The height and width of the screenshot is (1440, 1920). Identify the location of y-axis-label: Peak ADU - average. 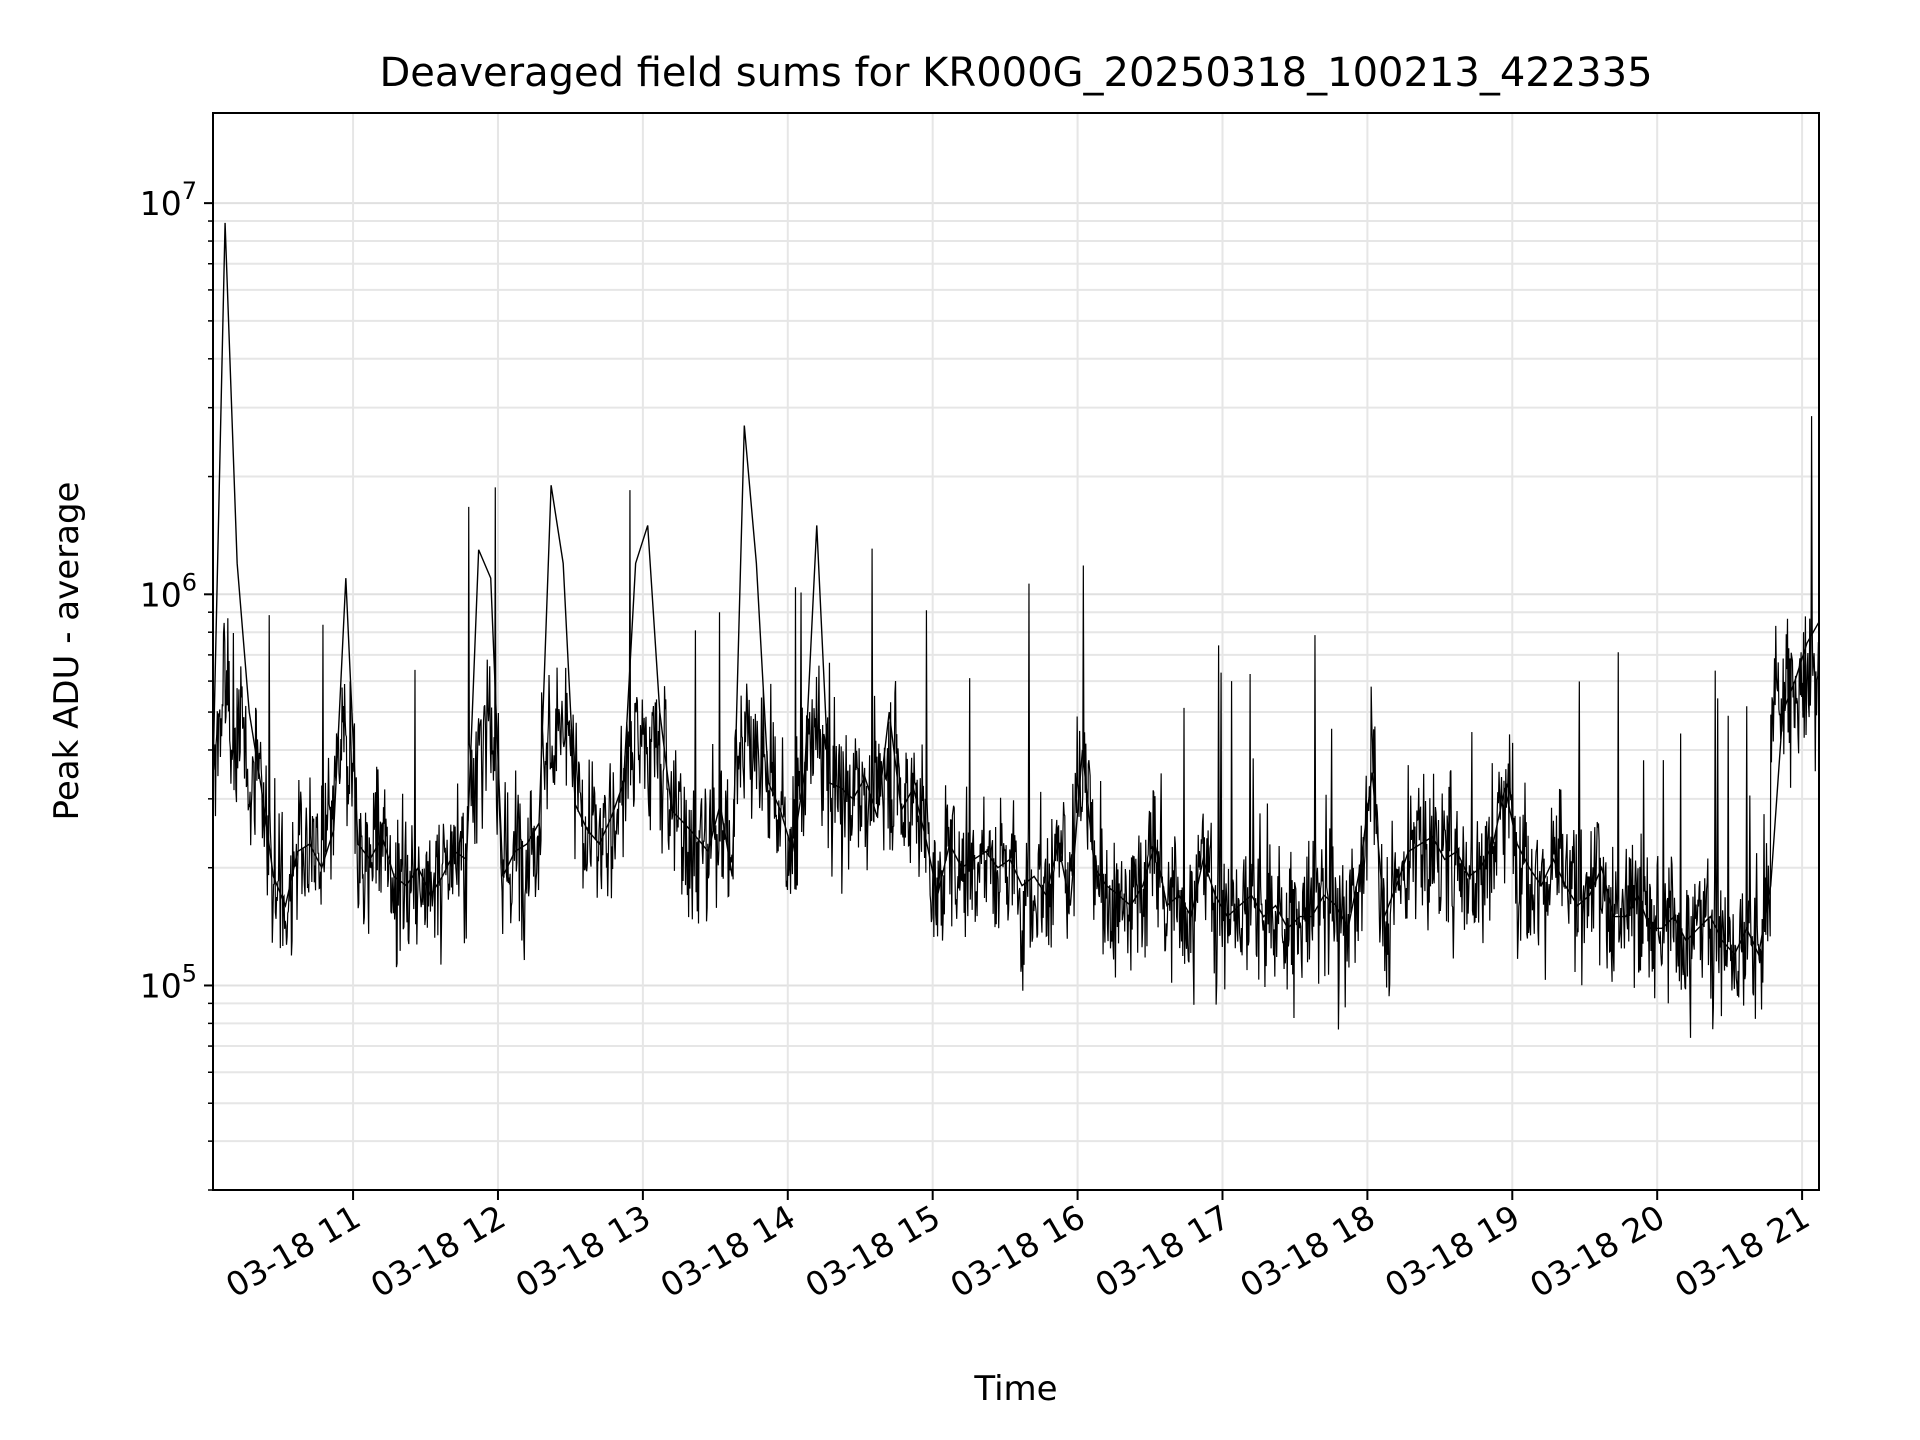
(67, 651).